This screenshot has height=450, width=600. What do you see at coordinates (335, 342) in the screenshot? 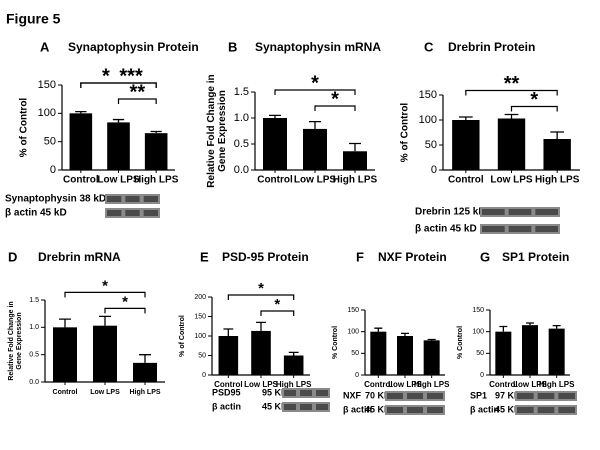
I see `y-axis-label: % Control` at bounding box center [335, 342].